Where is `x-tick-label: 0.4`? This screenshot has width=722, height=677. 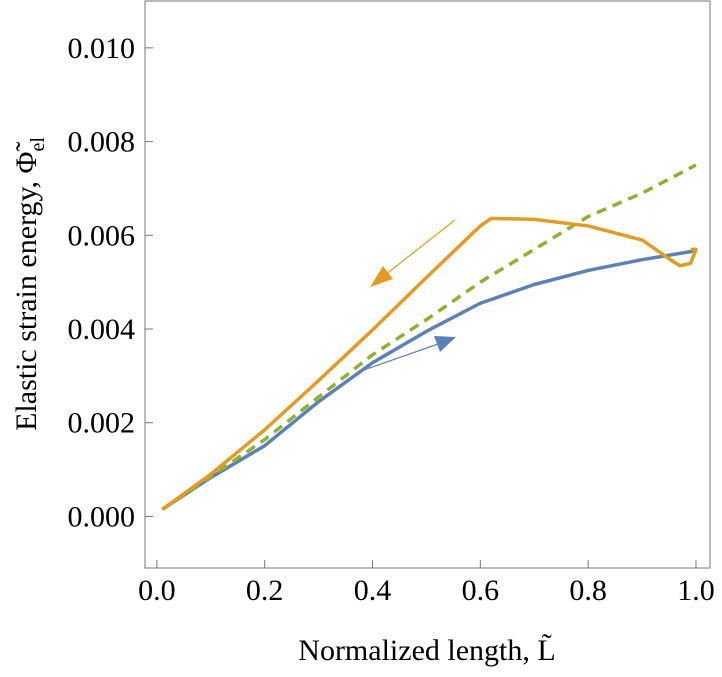 x-tick-label: 0.4 is located at coordinates (373, 590).